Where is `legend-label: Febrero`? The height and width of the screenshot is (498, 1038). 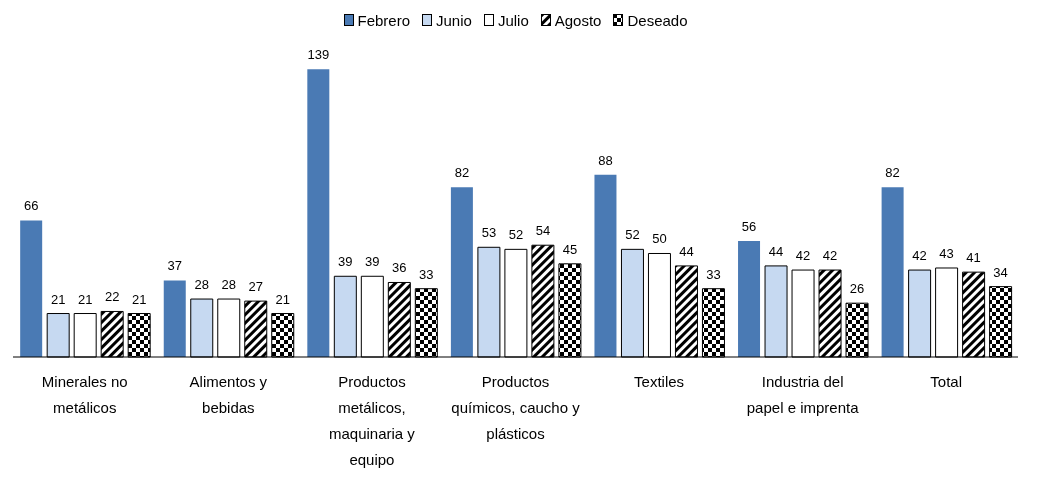
legend-label: Febrero is located at coordinates (383, 20).